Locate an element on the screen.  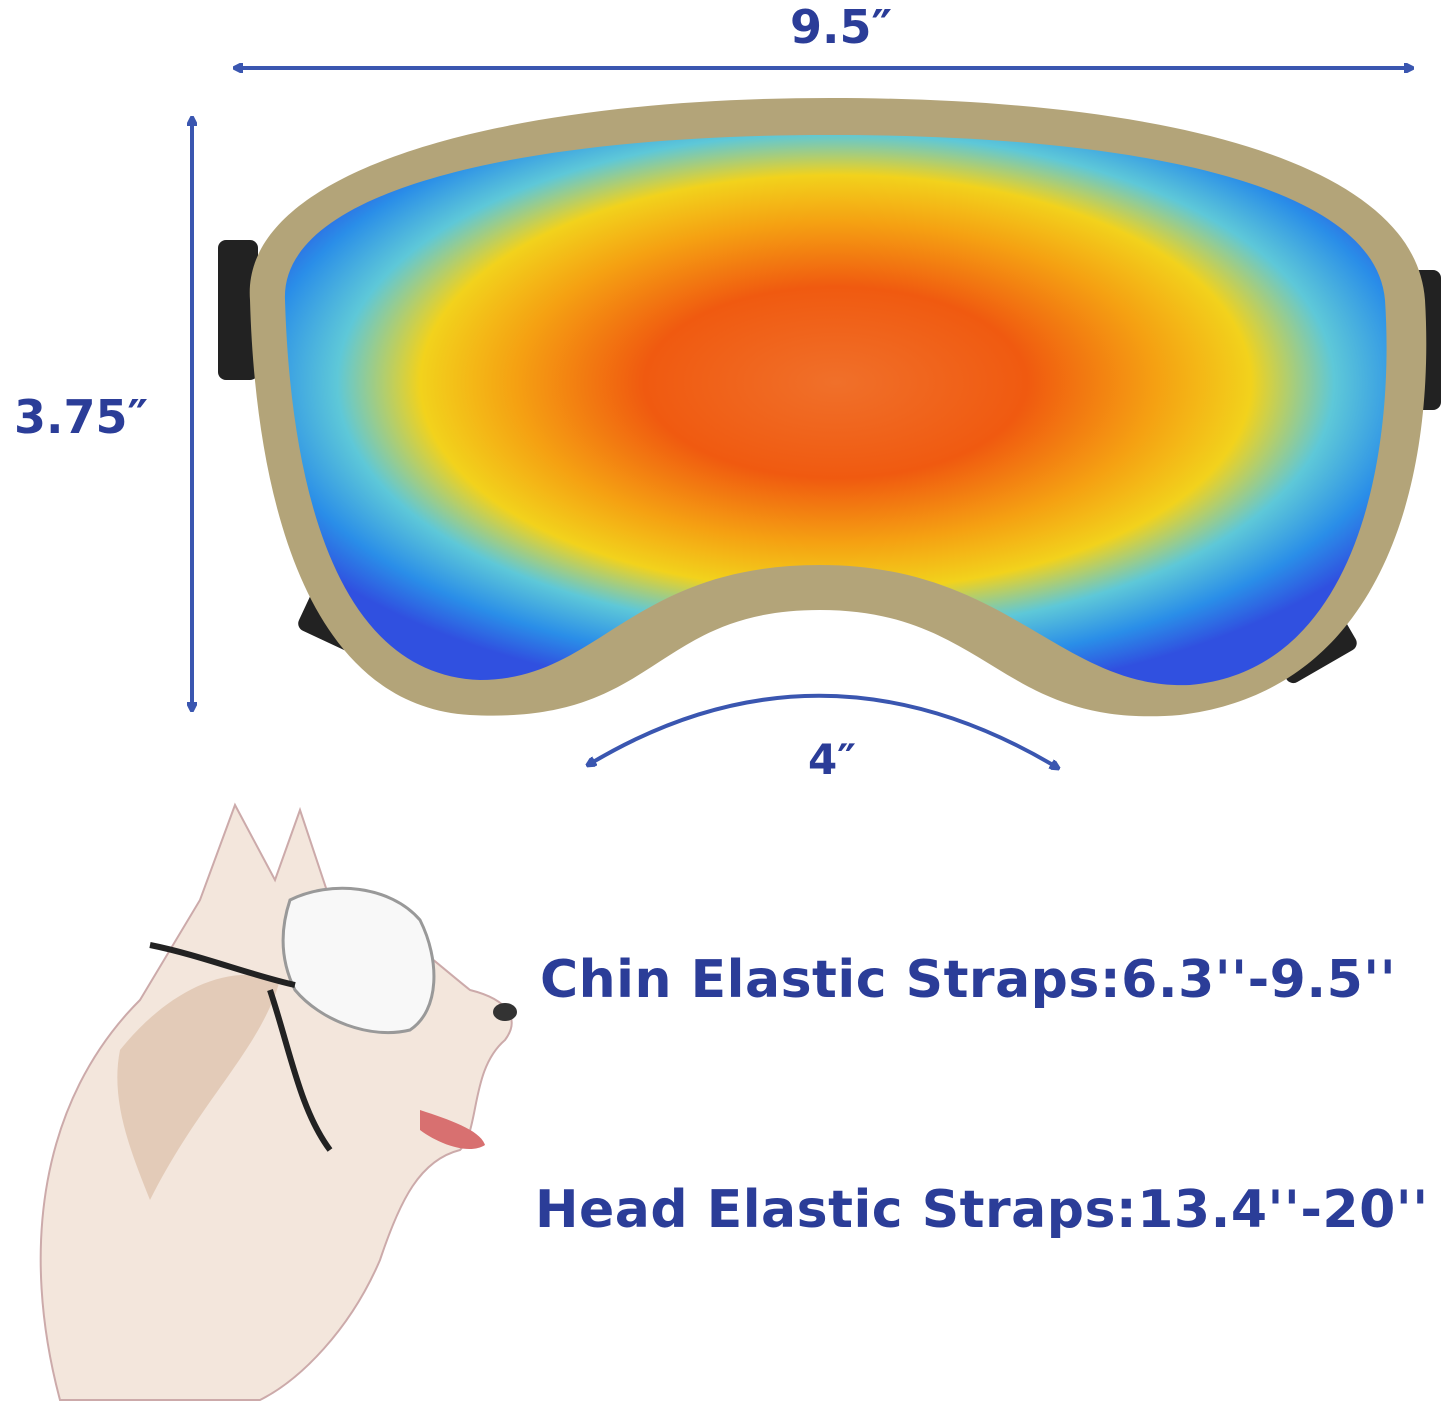
nose-bridge-arrow is located at coordinates (823, 730).